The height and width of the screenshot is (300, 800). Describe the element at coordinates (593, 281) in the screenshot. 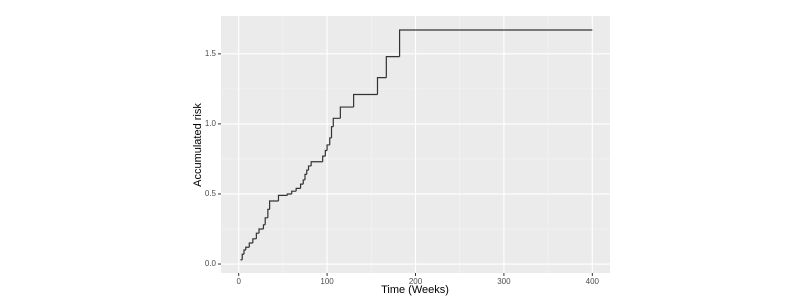

I see `x-tick-label: 400` at that location.